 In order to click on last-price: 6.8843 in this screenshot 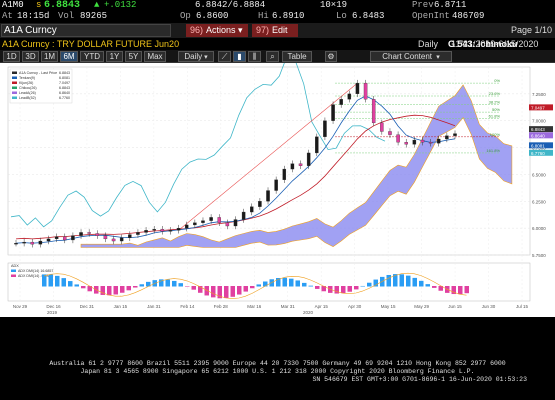, I will do `click(62, 5)`.